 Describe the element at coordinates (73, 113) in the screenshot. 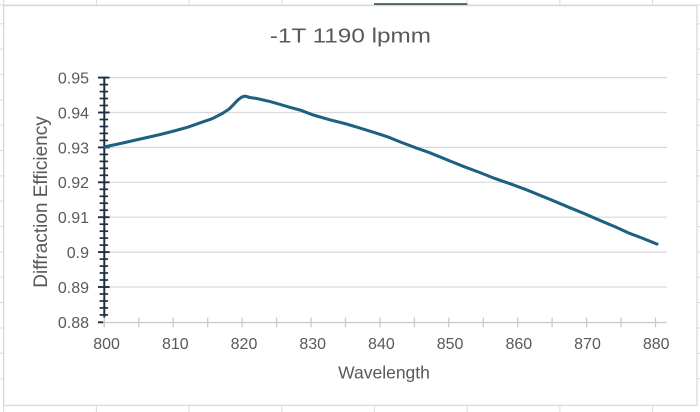

I see `svg-text: 0.94` at that location.